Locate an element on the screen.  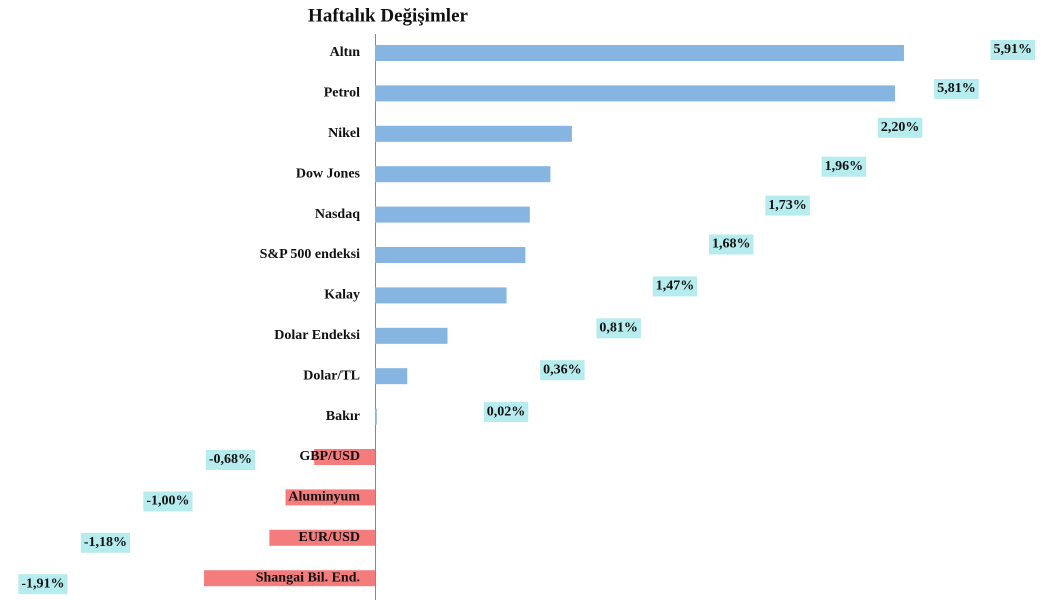
category-label: Altın is located at coordinates (345, 52).